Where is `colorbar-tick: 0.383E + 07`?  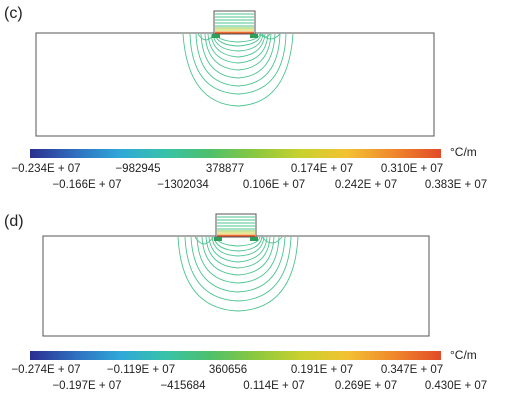
colorbar-tick: 0.383E + 07 is located at coordinates (456, 185).